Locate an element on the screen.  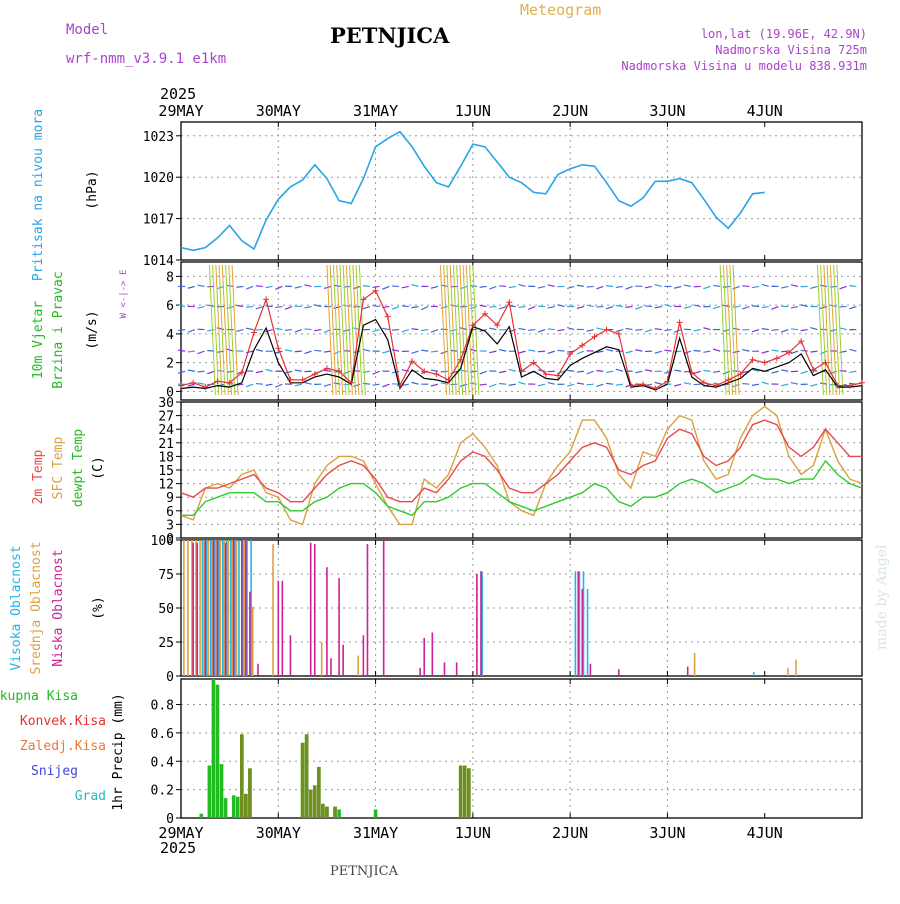
y-tick-label: 4 is located at coordinates (170, 335).